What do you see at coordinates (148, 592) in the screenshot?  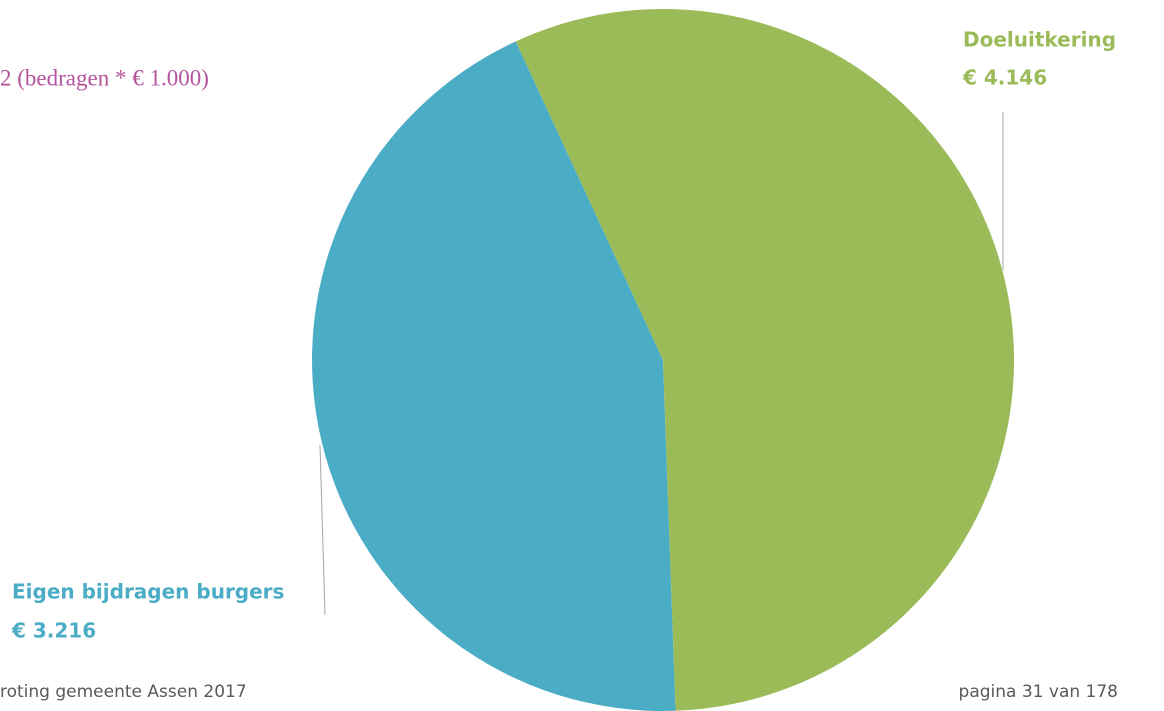 I see `slice-label: Eigen bijdragen burgers` at bounding box center [148, 592].